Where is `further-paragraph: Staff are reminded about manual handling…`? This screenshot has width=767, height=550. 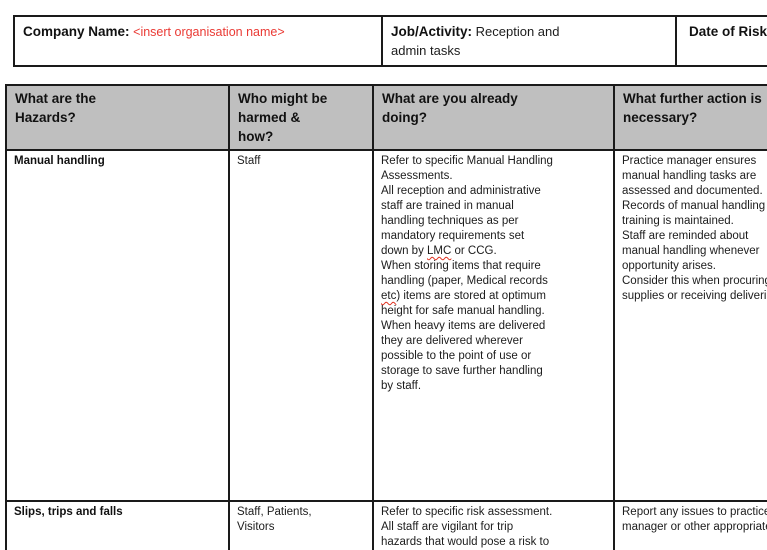 further-paragraph: Staff are reminded about manual handling… is located at coordinates (691, 251).